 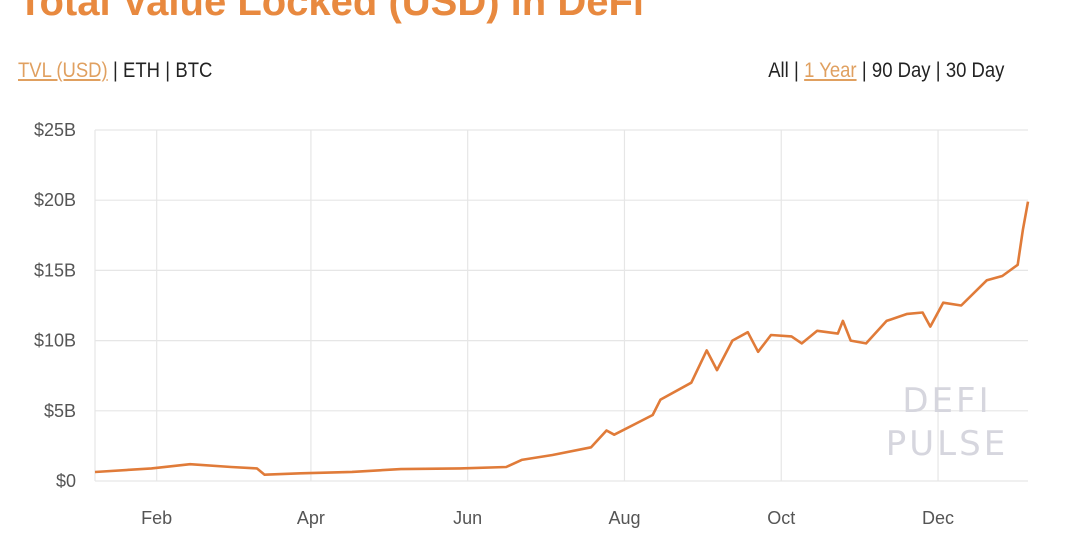 What do you see at coordinates (142, 70) in the screenshot?
I see `tab-eth: ETH` at bounding box center [142, 70].